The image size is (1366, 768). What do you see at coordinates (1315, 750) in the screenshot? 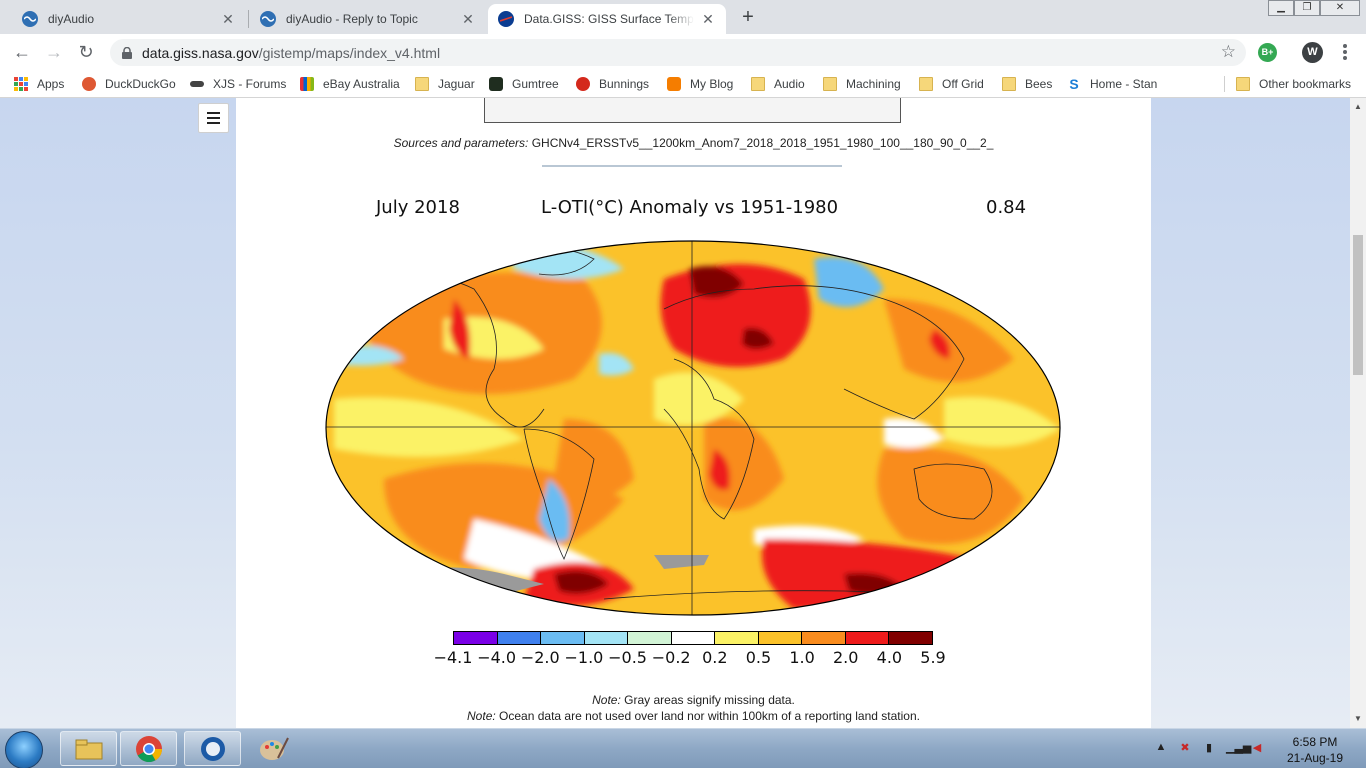
I see `system-clock: 6:58 PM 21-Aug-19` at bounding box center [1315, 750].